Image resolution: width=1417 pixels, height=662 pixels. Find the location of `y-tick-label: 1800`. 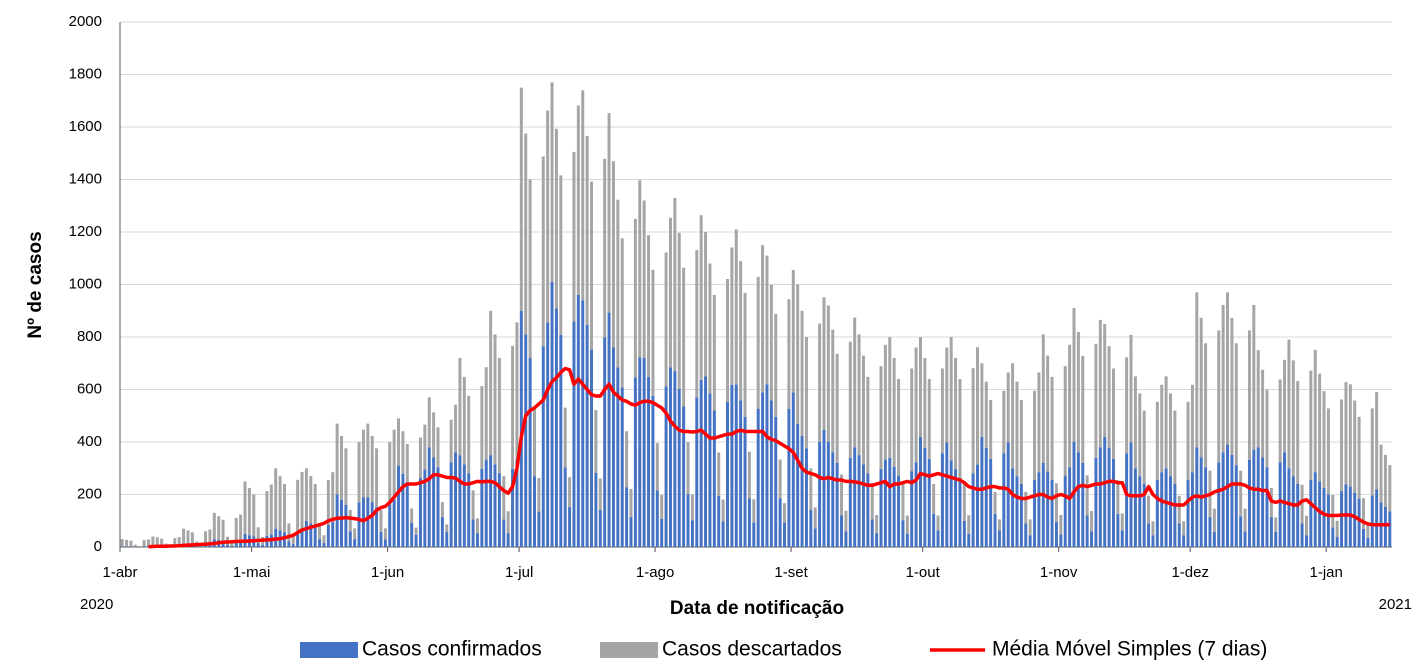

y-tick-label: 1800 is located at coordinates (85, 73).